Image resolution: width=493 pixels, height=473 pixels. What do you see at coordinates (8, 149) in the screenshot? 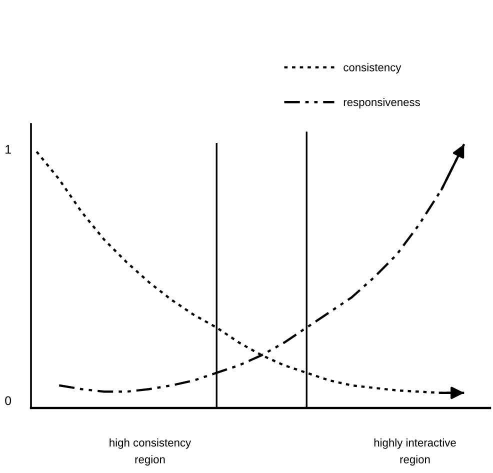
I see `y-tick-label: 1` at bounding box center [8, 149].